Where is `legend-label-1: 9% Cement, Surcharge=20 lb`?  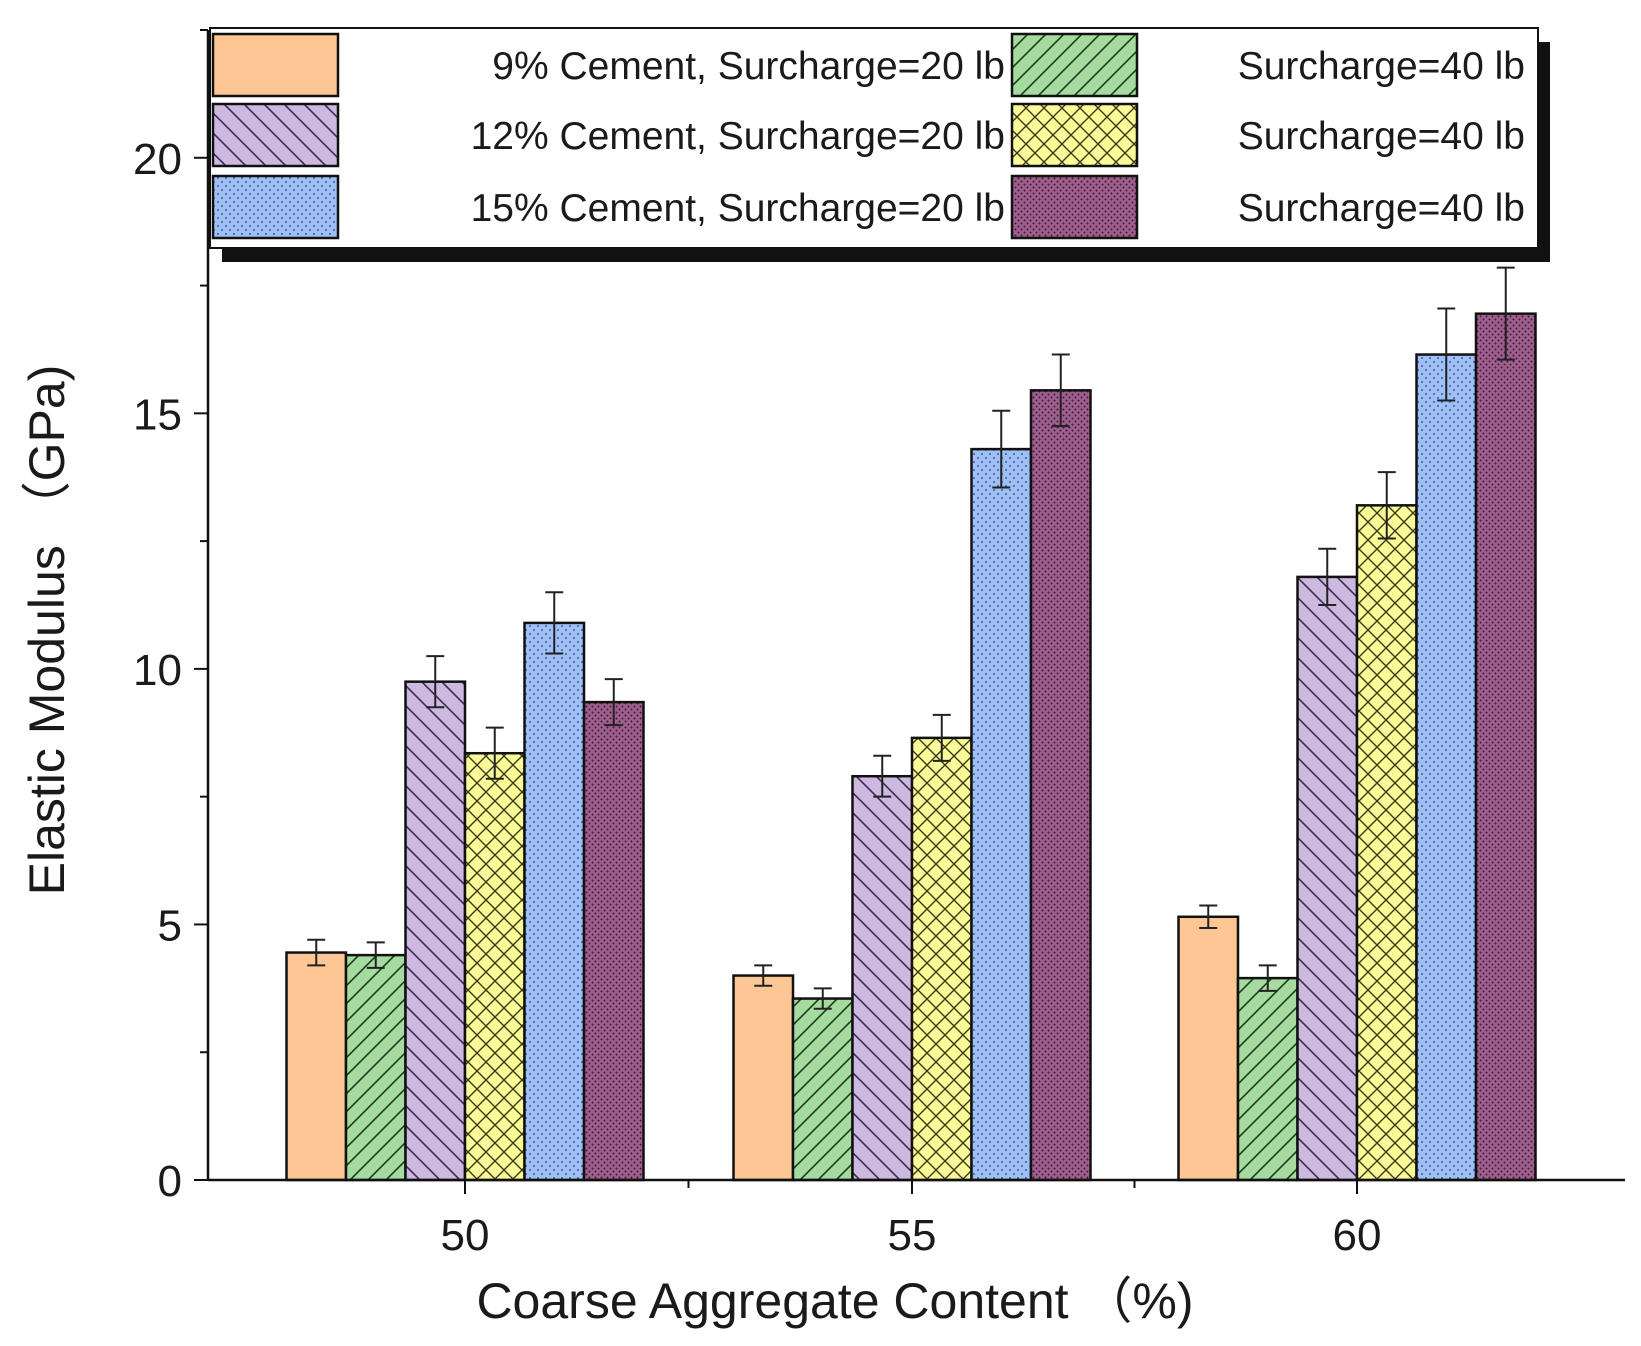 legend-label-1: 9% Cement, Surcharge=20 lb is located at coordinates (748, 66).